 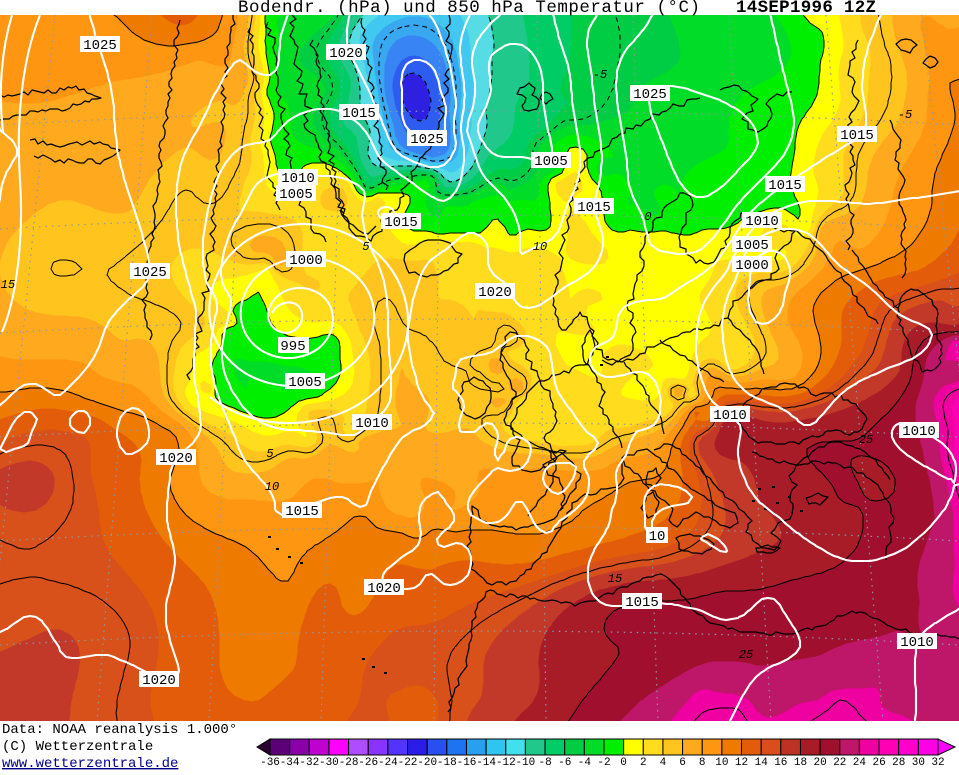 I want to click on svg-text: (C) Wetterzentrale, so click(x=77, y=747).